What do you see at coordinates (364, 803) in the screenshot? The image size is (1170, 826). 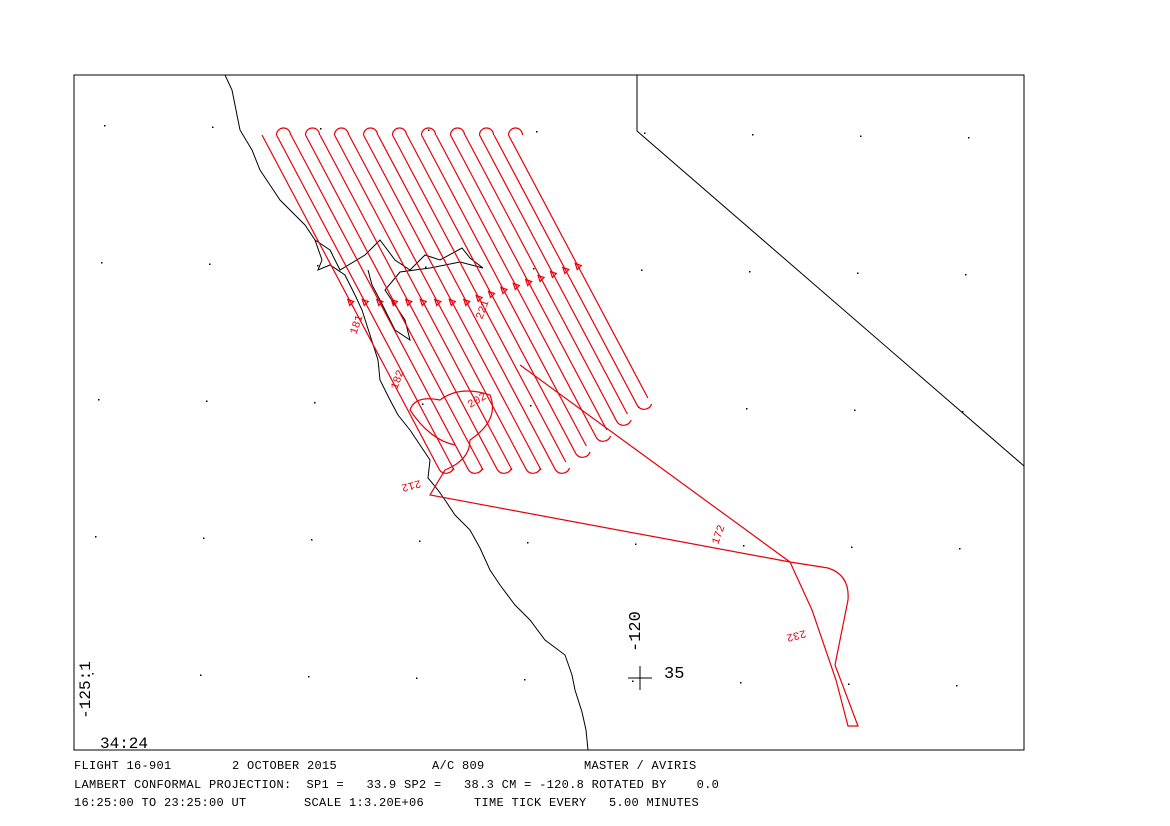 I see `footer-scale: SCALE 1:3.20E+06` at bounding box center [364, 803].